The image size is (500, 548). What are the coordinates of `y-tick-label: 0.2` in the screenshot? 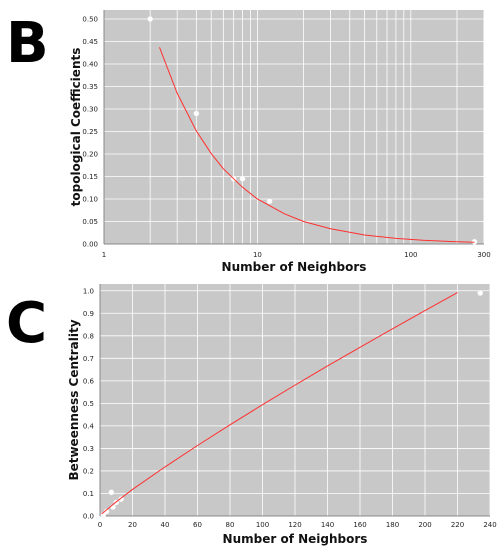 It's located at (88, 471).